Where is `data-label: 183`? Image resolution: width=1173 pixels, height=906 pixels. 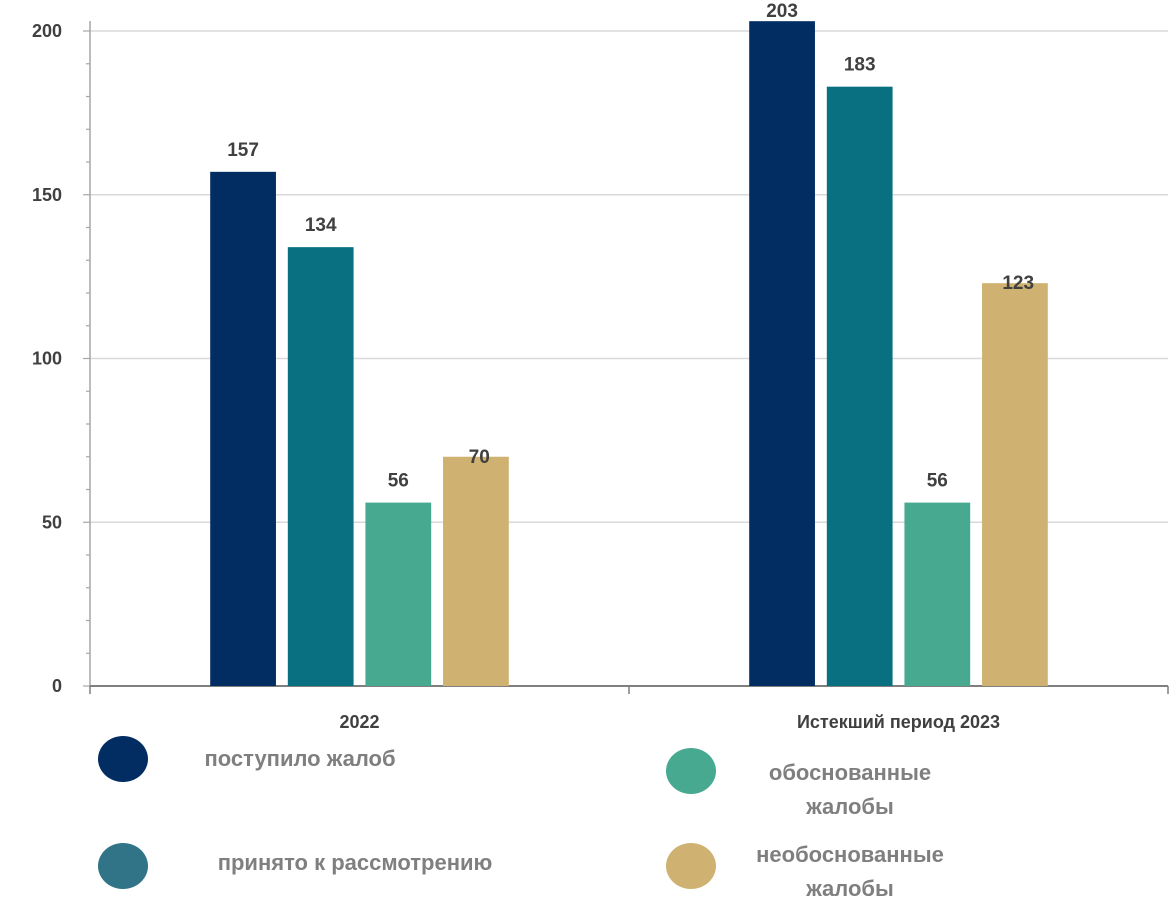
data-label: 183 is located at coordinates (860, 65).